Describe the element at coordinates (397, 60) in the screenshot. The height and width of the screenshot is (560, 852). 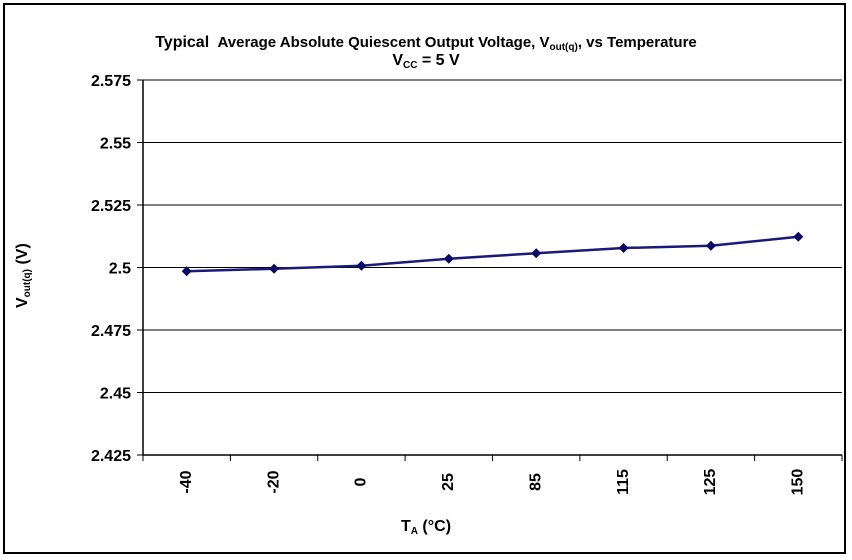
I see `chart-subtitle-main: V` at that location.